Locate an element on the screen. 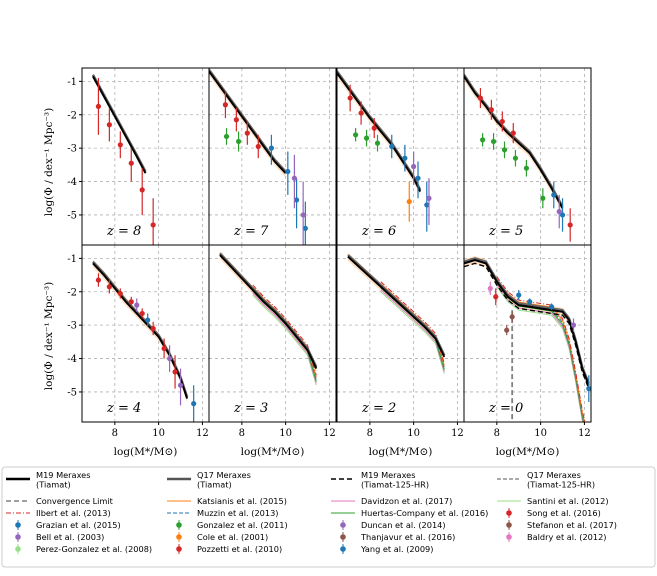 The image size is (657, 576). panel-z-label: z = 7 is located at coordinates (251, 231).